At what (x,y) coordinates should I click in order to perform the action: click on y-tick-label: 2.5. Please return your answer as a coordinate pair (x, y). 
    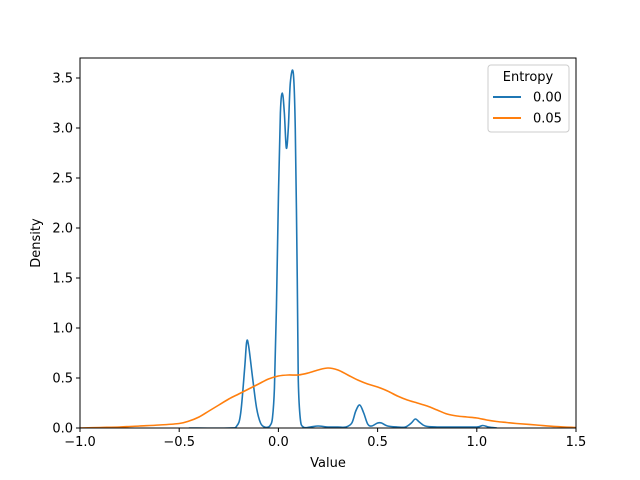
    Looking at the image, I should click on (62, 179).